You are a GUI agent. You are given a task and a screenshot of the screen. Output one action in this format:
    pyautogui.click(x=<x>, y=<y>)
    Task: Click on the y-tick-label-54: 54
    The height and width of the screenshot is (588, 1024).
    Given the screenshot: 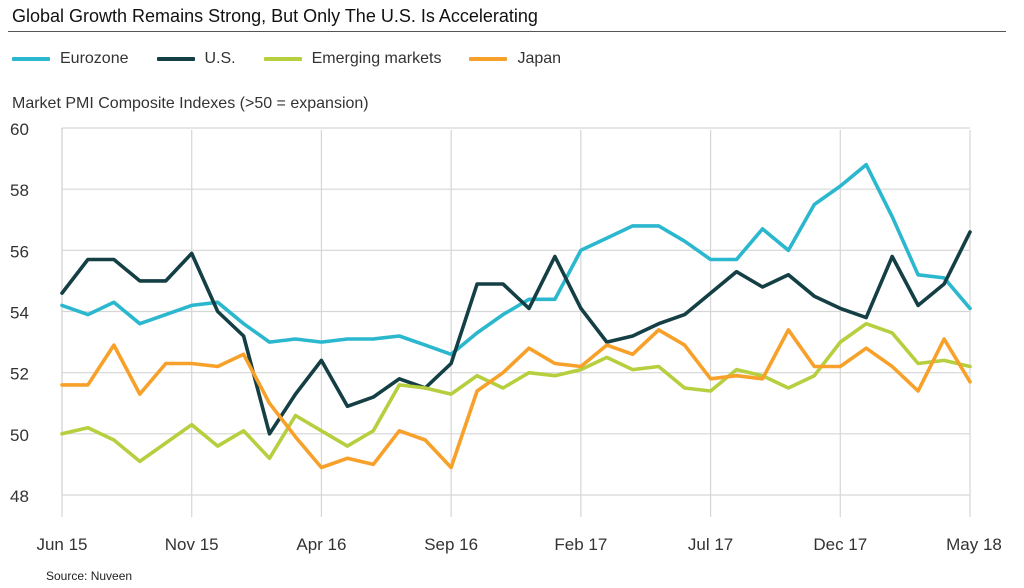 What is the action you would take?
    pyautogui.click(x=19, y=313)
    